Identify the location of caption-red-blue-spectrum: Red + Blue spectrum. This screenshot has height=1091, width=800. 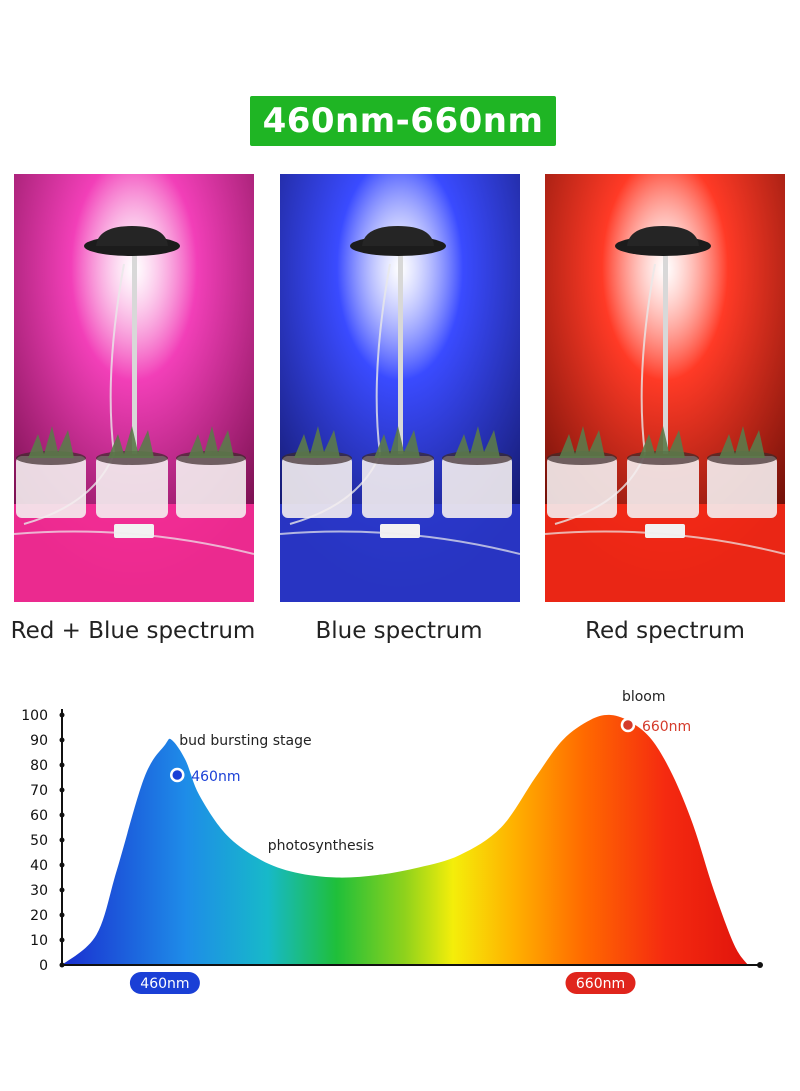
(133, 631).